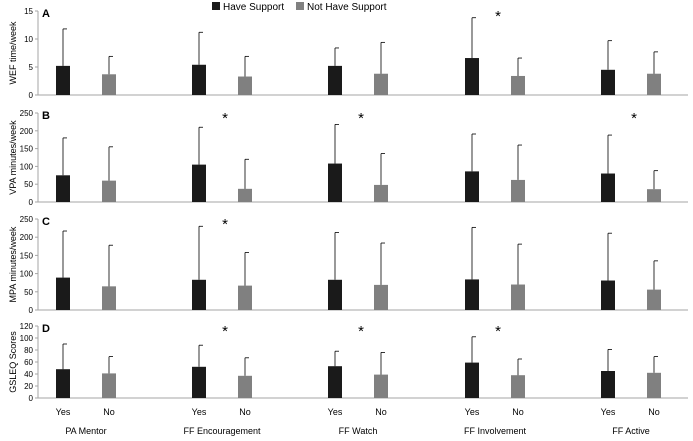 This screenshot has width=693, height=441. Describe the element at coordinates (495, 431) in the screenshot. I see `x-category-label: FF Involvement` at that location.